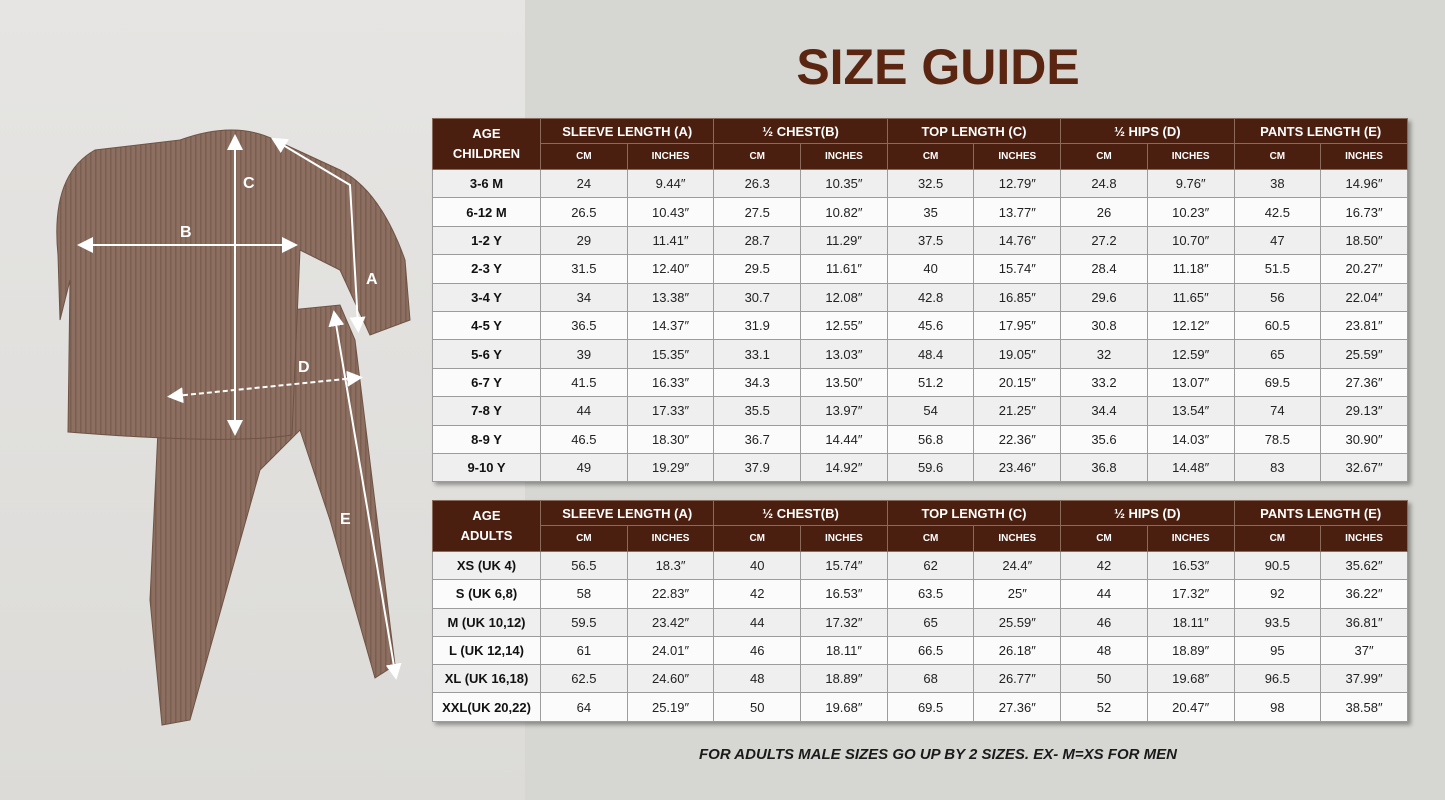 The width and height of the screenshot is (1445, 800). What do you see at coordinates (1017, 382) in the screenshot?
I see `measurement-cell: 20.15″` at bounding box center [1017, 382].